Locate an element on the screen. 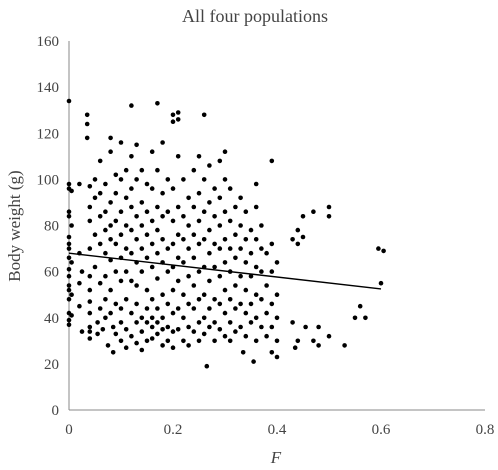 The width and height of the screenshot is (498, 470). chart-title: All four populations is located at coordinates (255, 16).